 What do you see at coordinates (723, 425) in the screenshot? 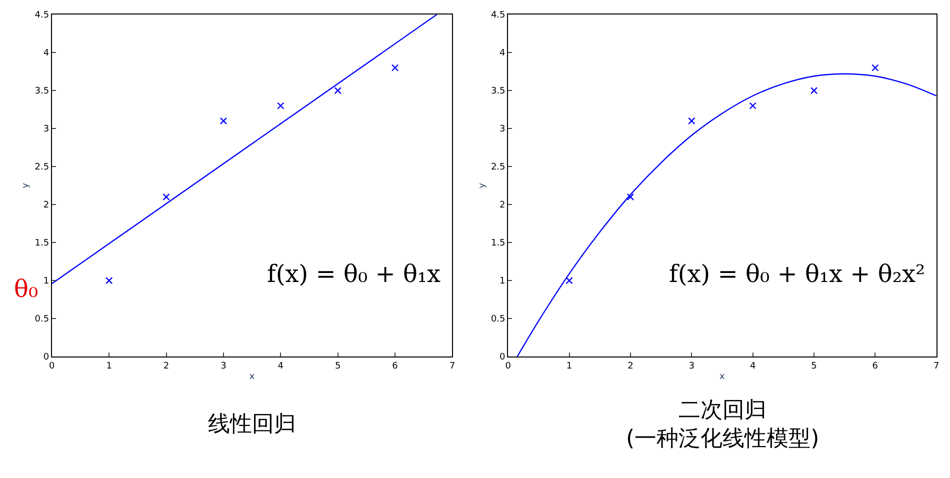
I see `text: 二次回归 (一种泛化线性模型)` at bounding box center [723, 425].